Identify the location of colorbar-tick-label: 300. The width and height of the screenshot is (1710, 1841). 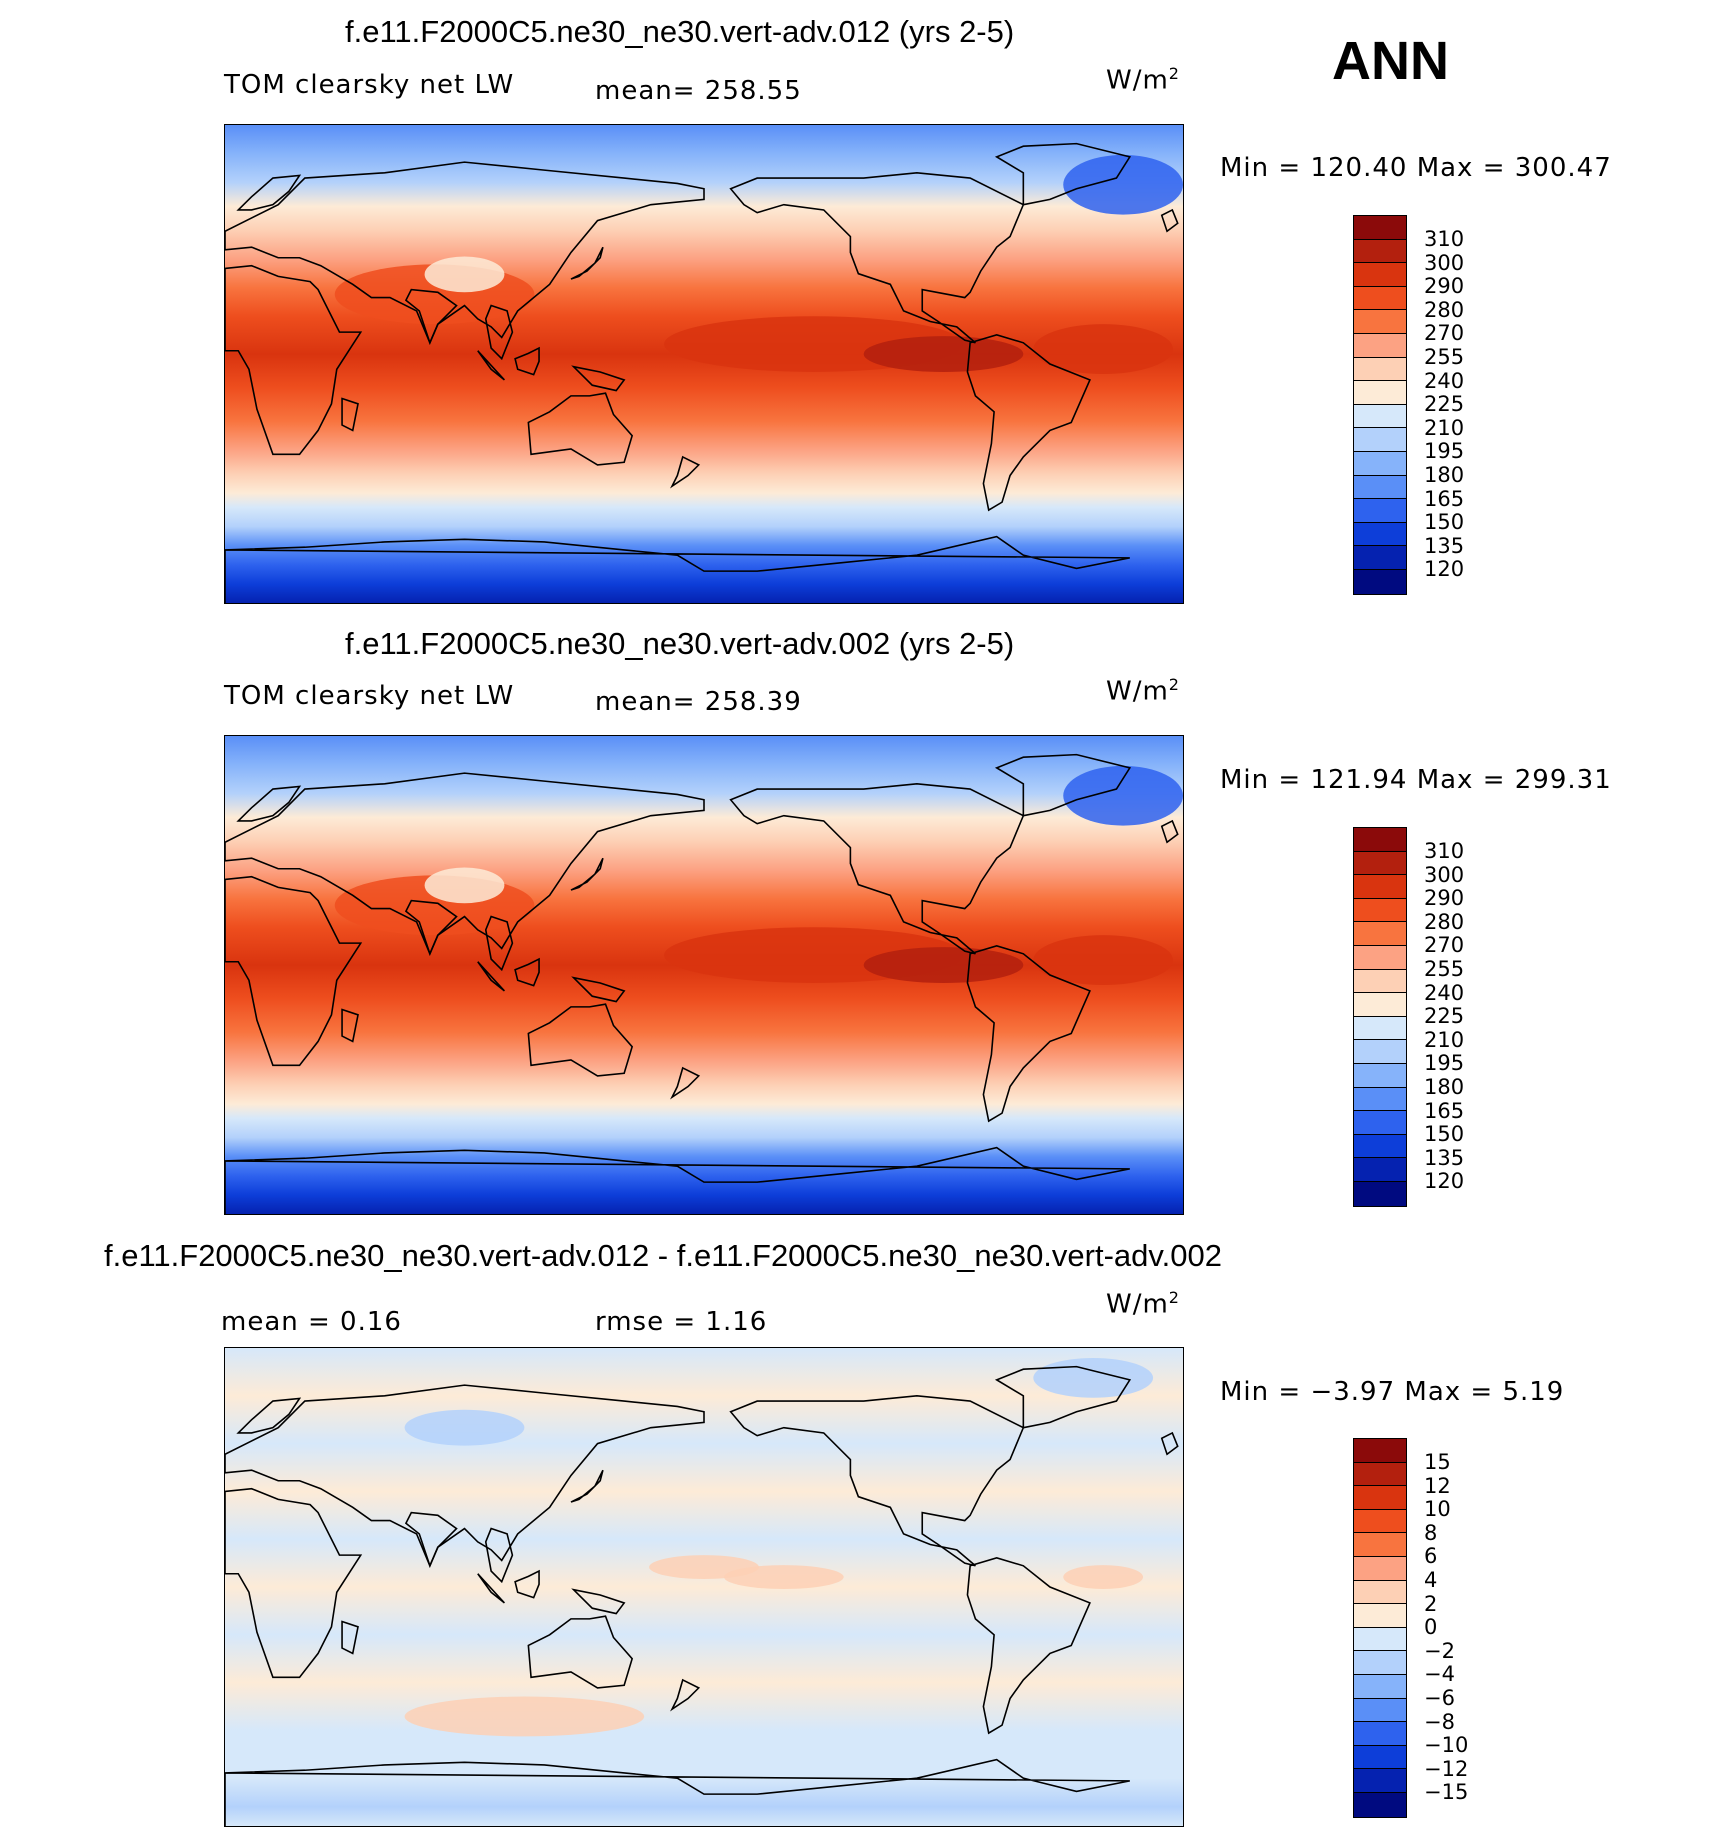
(1444, 874).